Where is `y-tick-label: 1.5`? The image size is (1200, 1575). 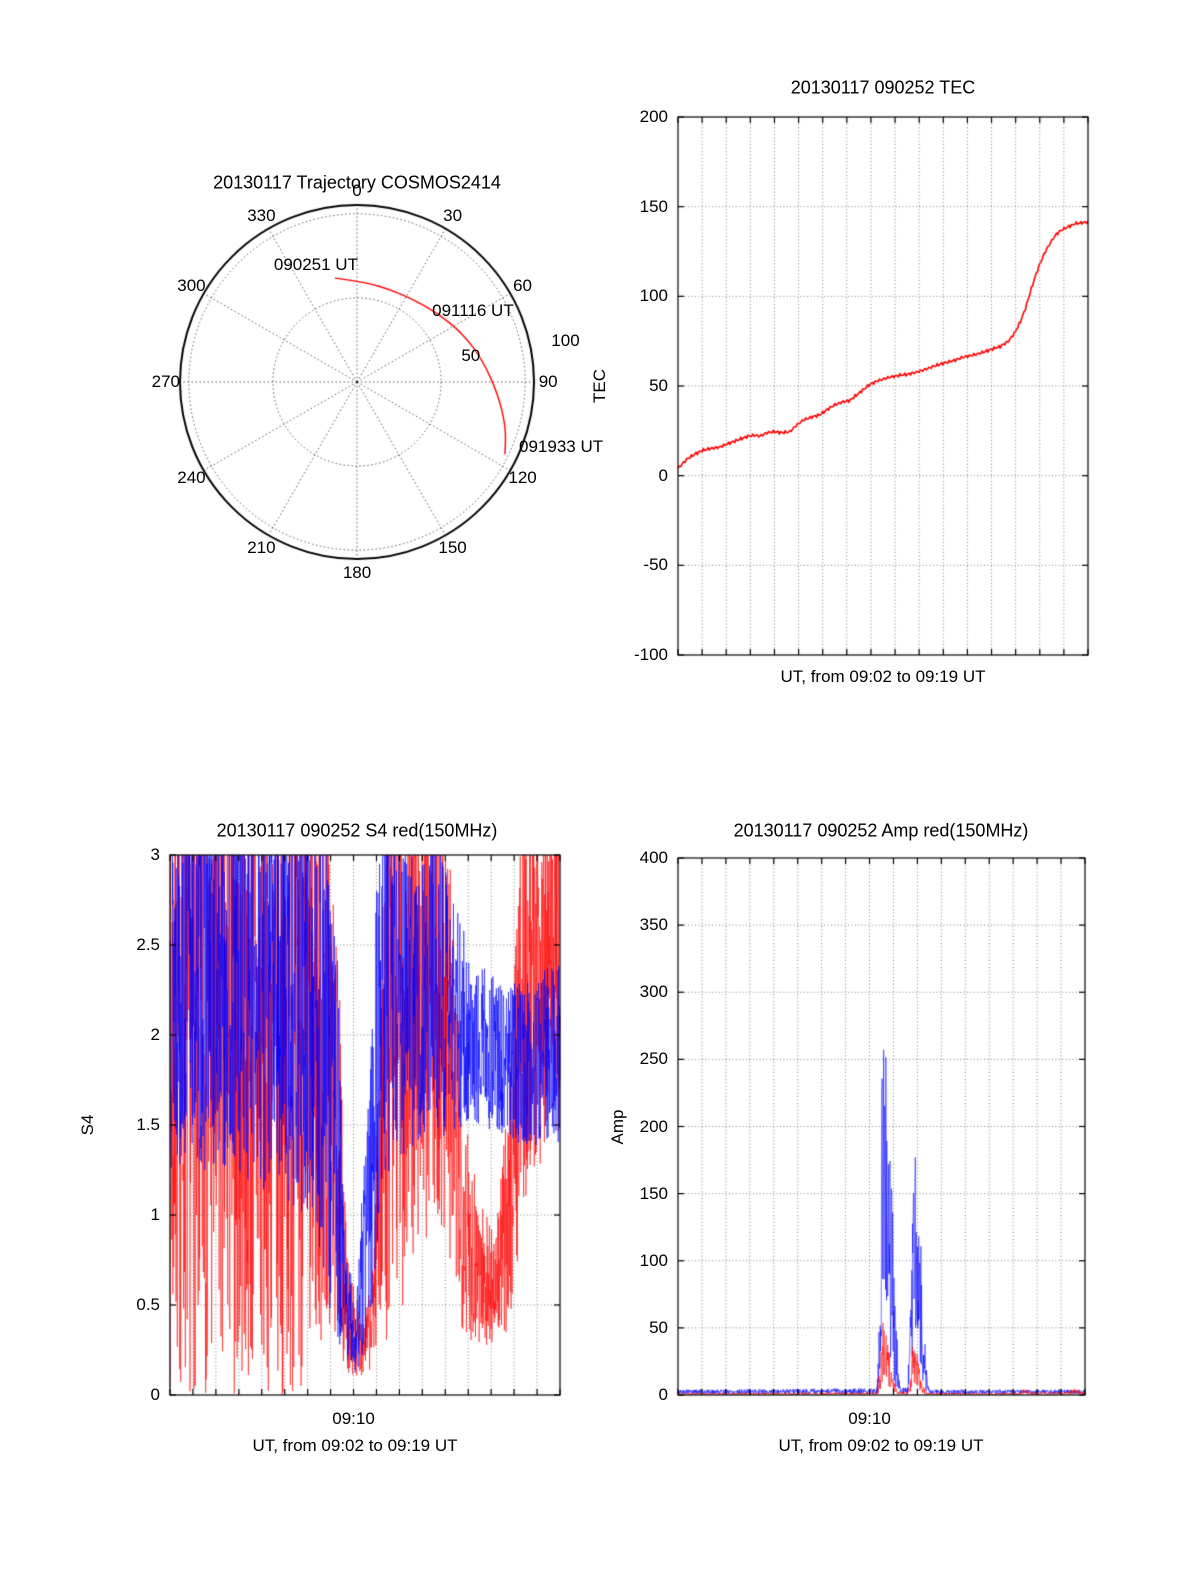
y-tick-label: 1.5 is located at coordinates (148, 1124).